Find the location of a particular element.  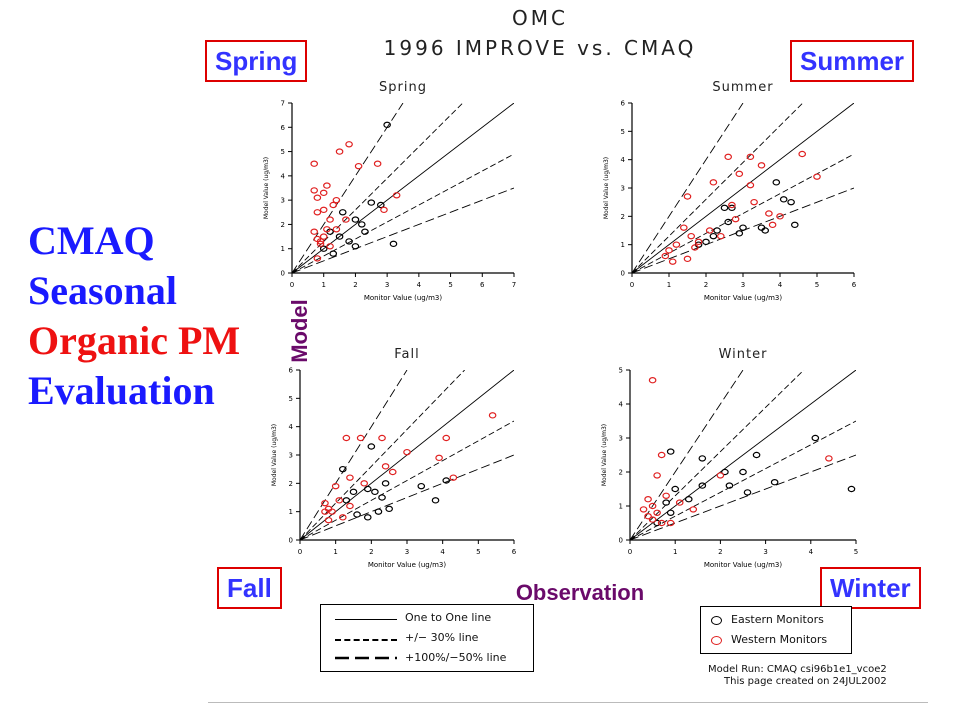

short-dash-swatch is located at coordinates (366, 640).